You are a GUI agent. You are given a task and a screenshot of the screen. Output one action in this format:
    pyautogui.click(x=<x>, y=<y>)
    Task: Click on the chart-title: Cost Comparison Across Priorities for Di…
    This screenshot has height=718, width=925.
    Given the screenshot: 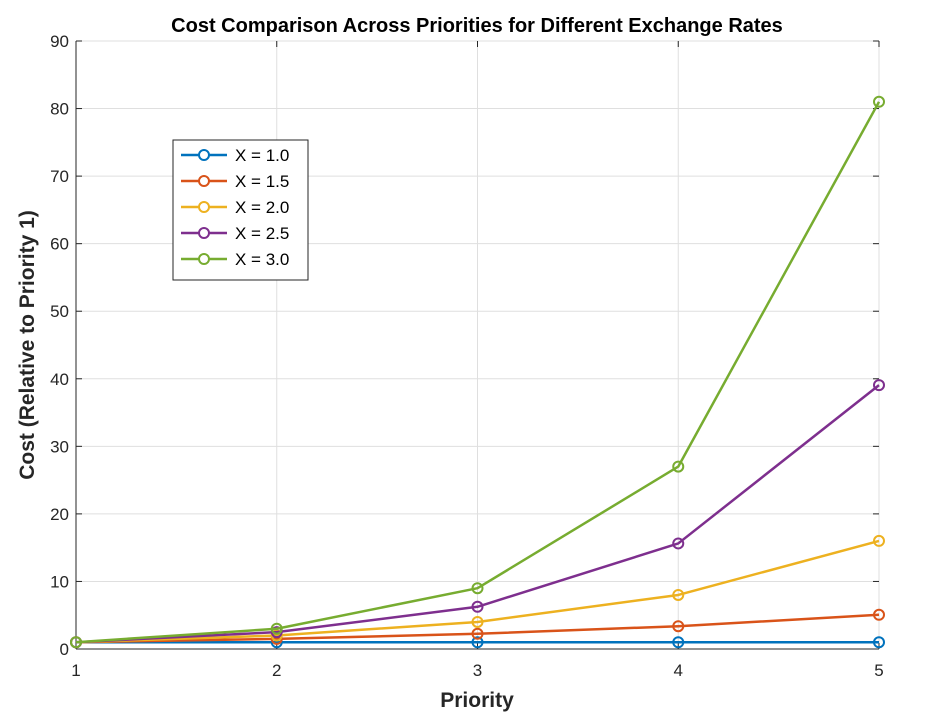 What is the action you would take?
    pyautogui.click(x=477, y=26)
    